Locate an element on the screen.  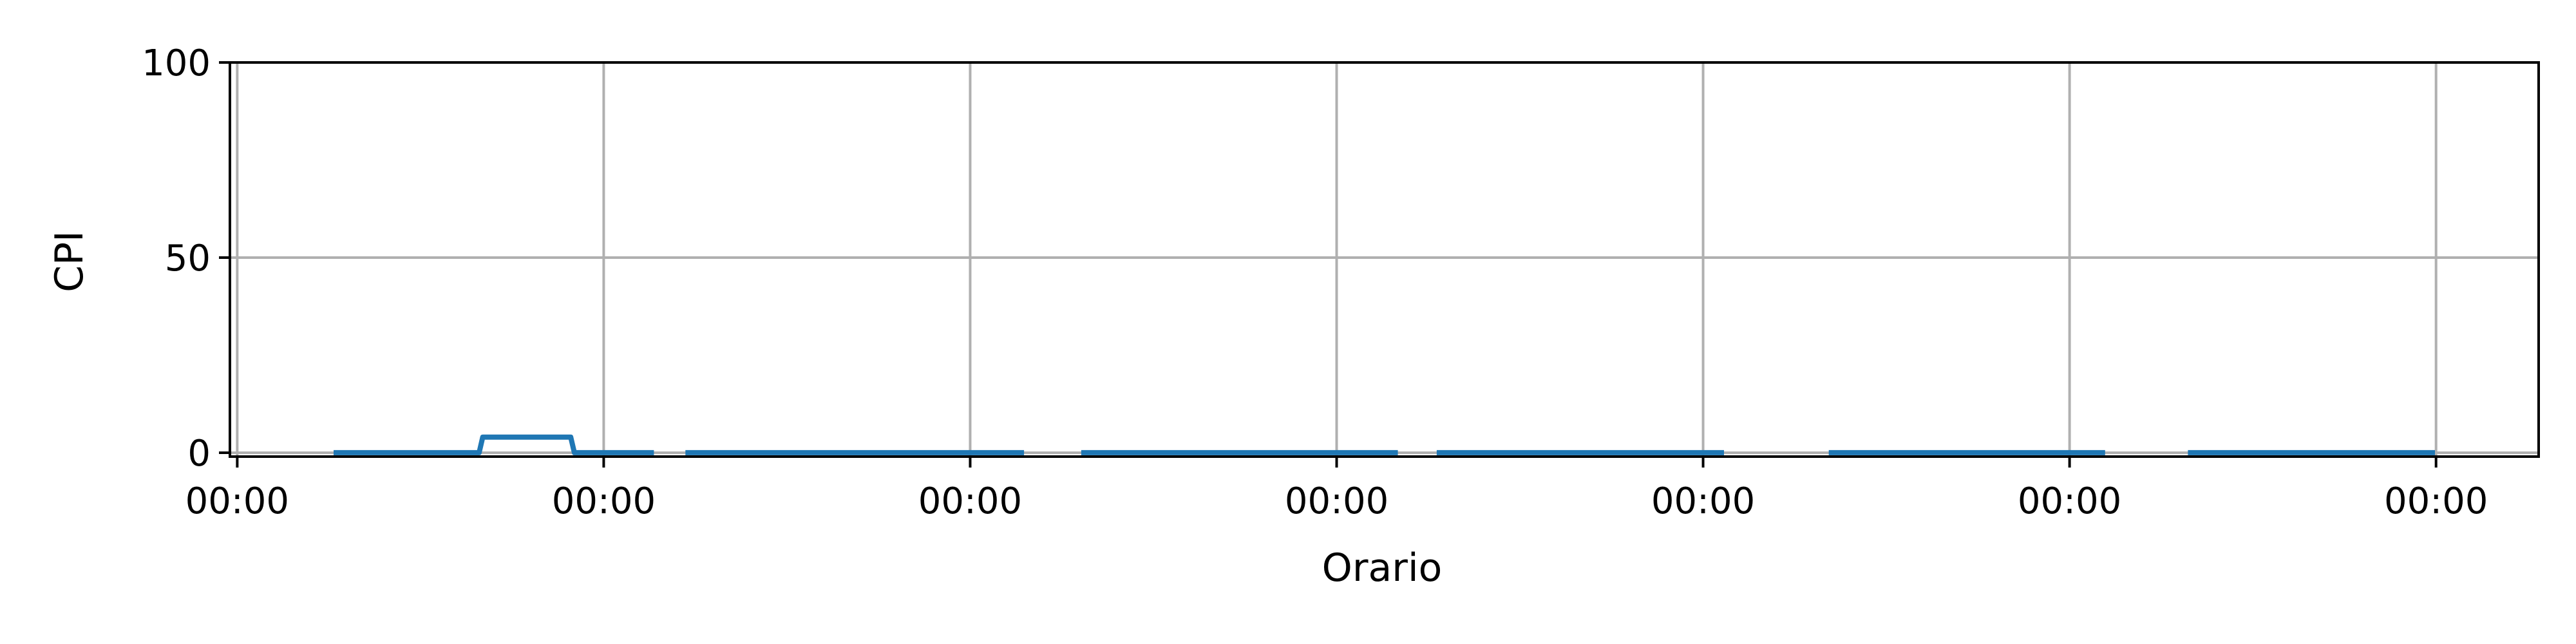
x-axis-label: Orario is located at coordinates (1382, 568).